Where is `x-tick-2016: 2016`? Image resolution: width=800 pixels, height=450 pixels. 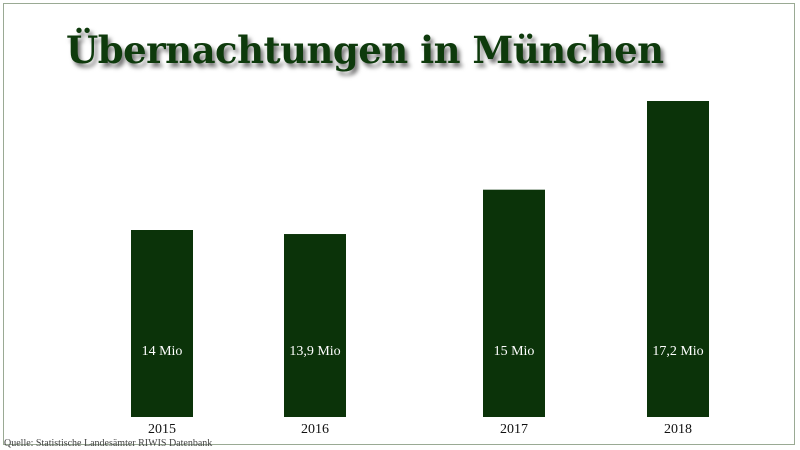 x-tick-2016: 2016 is located at coordinates (315, 429).